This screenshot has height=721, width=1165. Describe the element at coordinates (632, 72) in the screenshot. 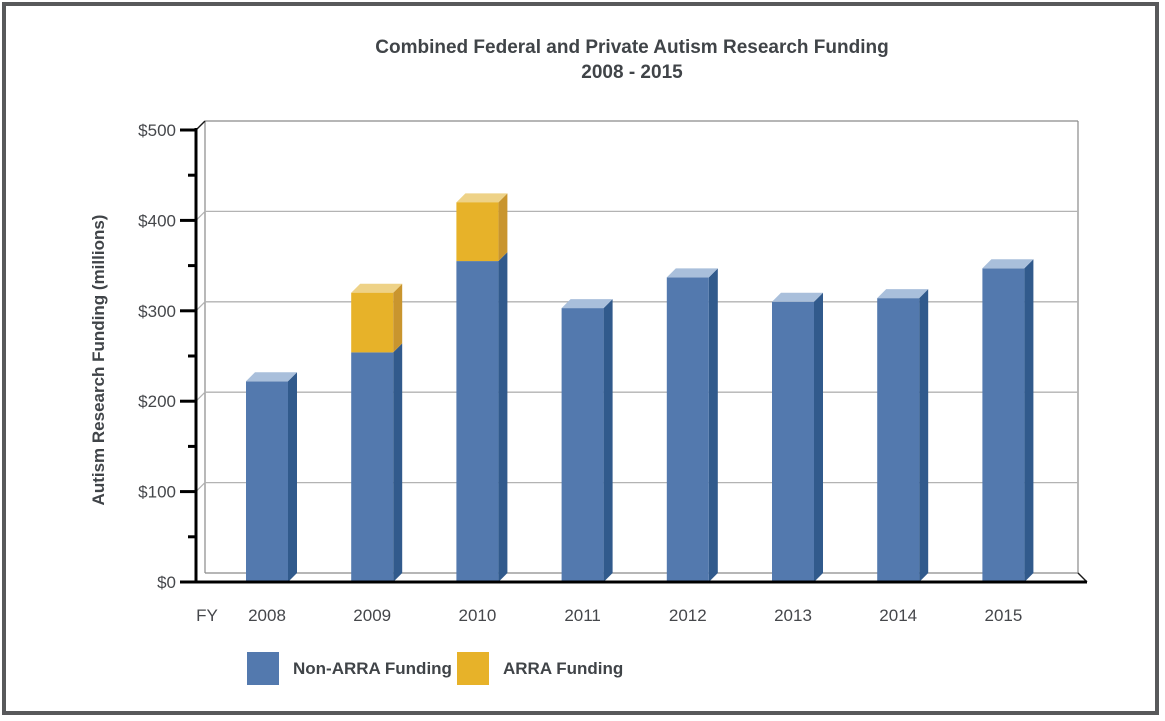

I see `chart-subtitle: 2008 - 2015` at that location.